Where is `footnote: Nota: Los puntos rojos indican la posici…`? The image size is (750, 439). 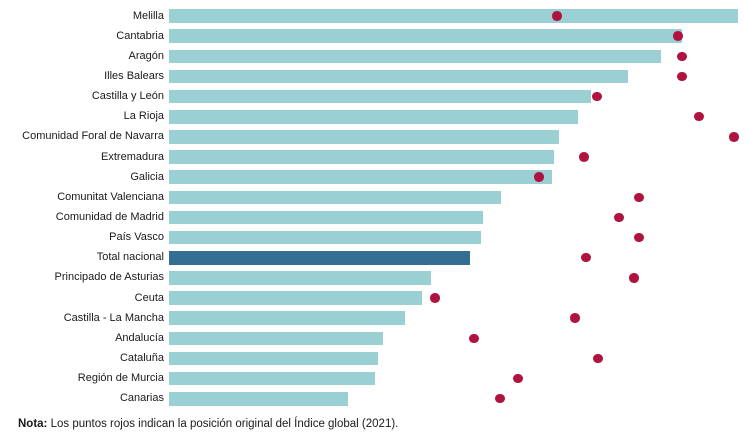
footnote: Nota: Los puntos rojos indican la posici… is located at coordinates (208, 424).